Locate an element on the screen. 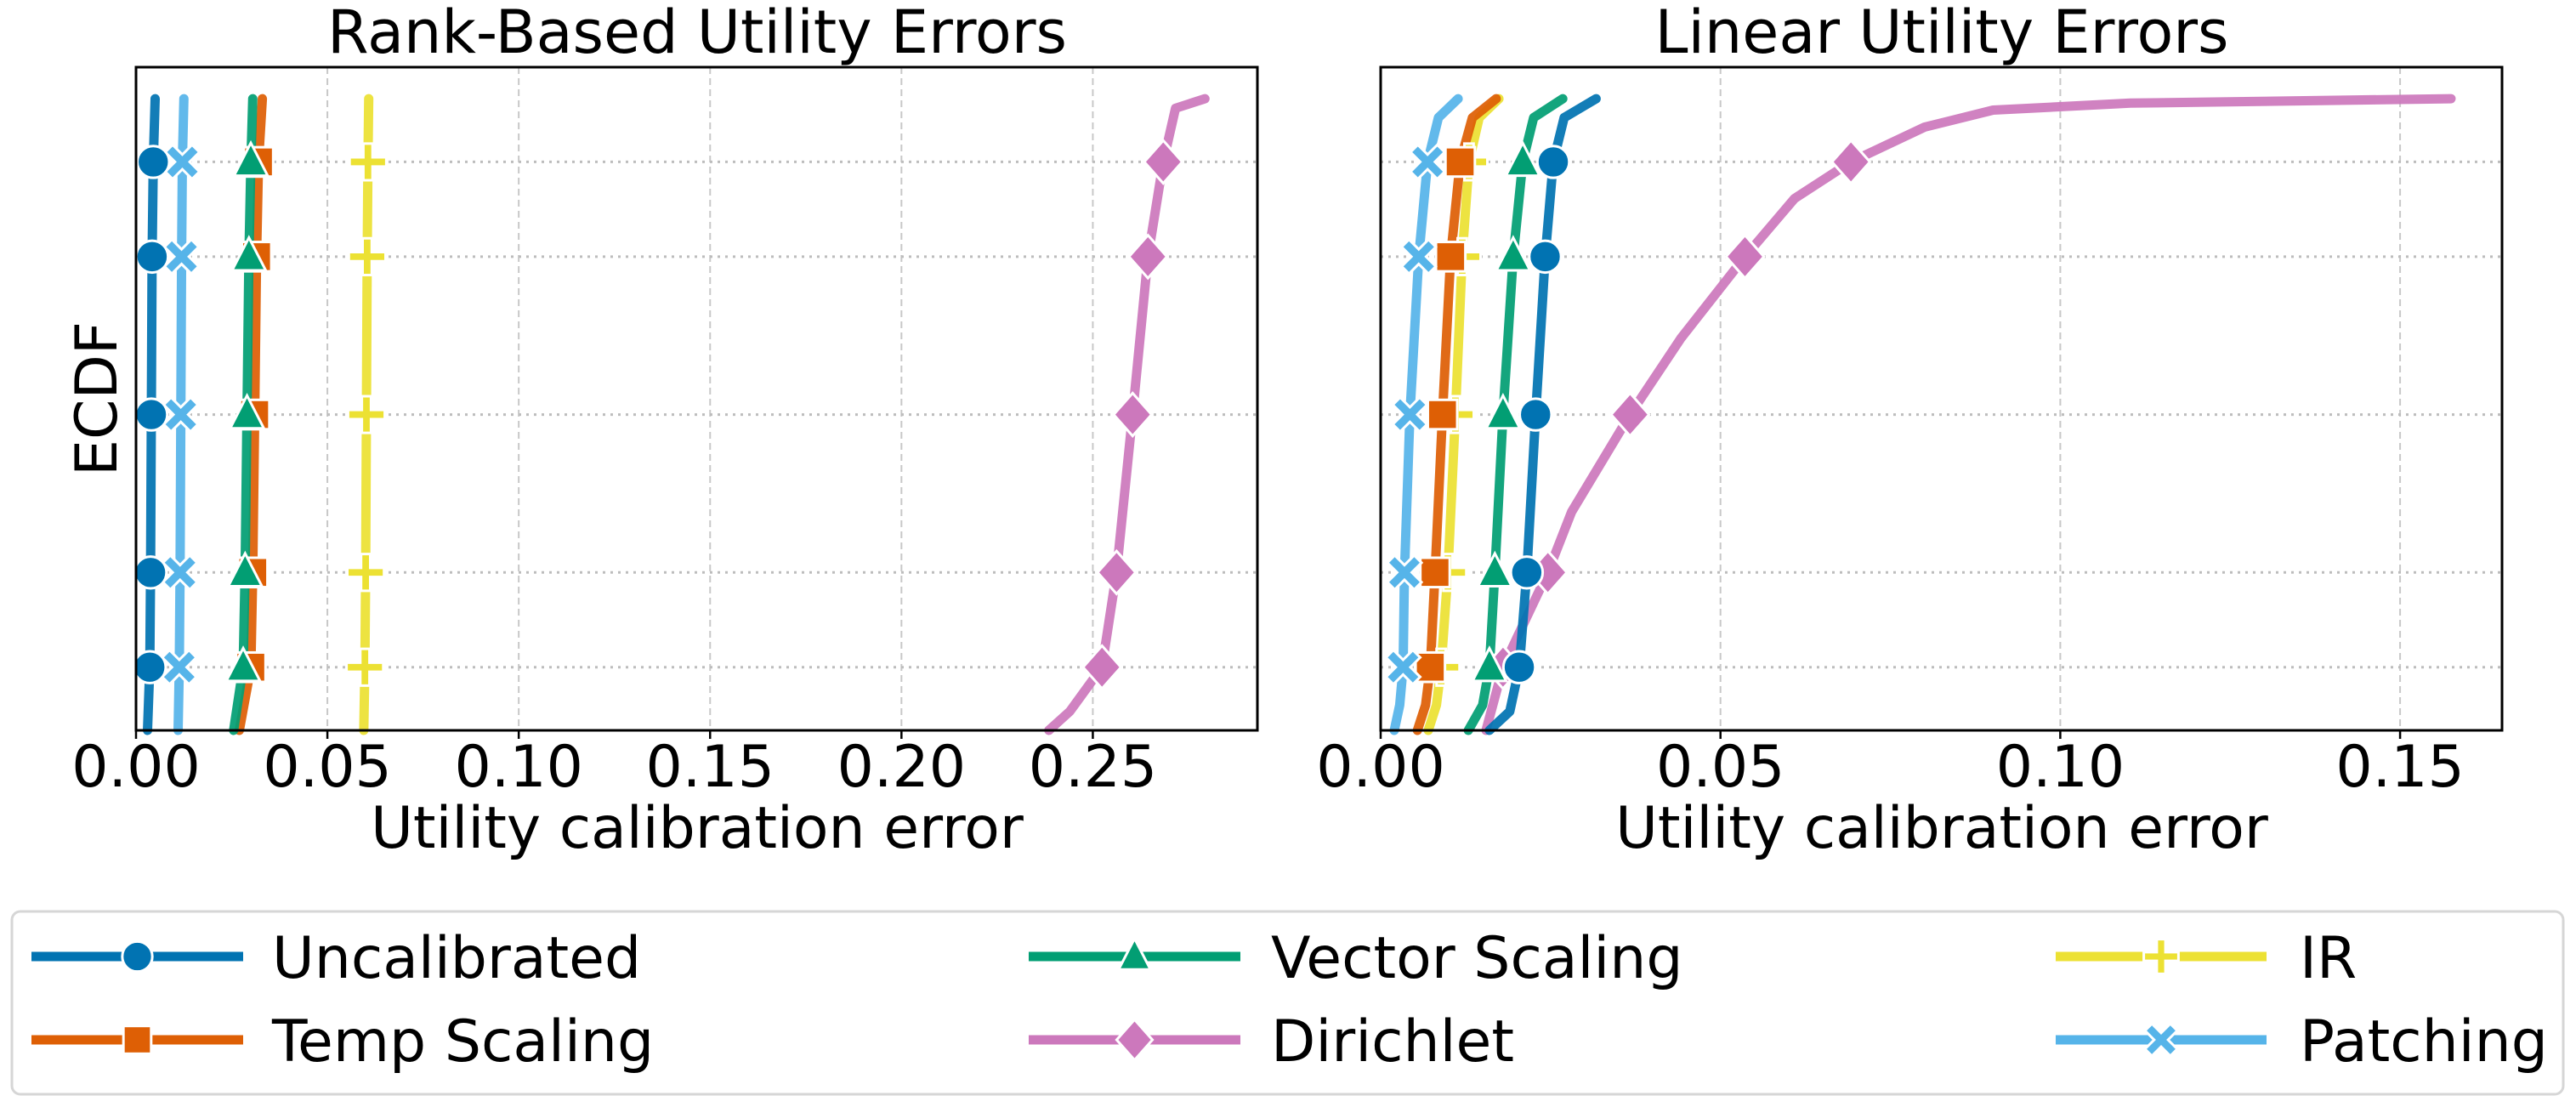 The height and width of the screenshot is (1107, 2576). x-tick-label: 0.20 is located at coordinates (902, 767).